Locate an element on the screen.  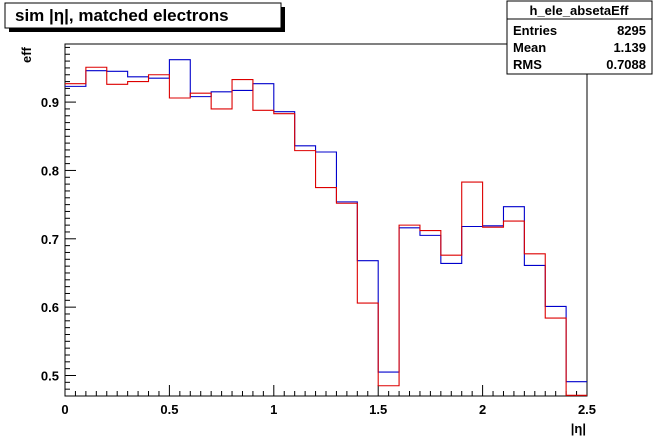
y-tick-label: 0.5 is located at coordinates (50, 375).